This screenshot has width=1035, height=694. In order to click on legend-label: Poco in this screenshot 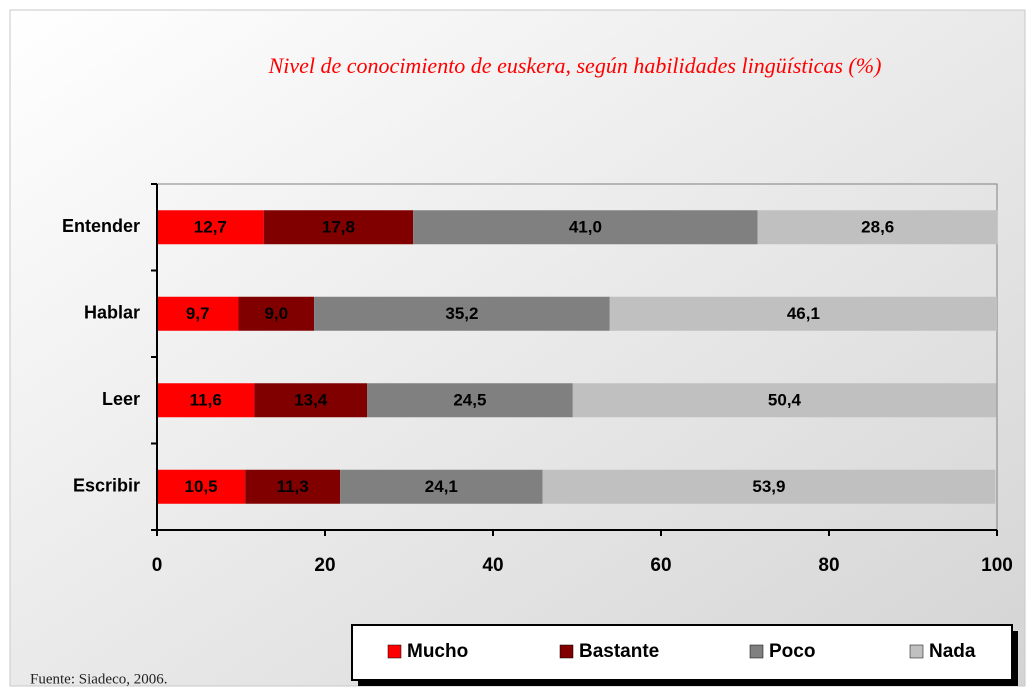, I will do `click(792, 651)`.